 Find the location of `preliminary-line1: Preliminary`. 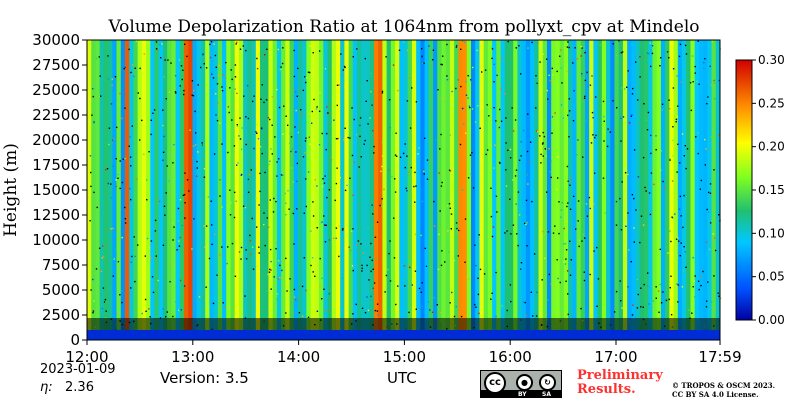

preliminary-line1: Preliminary is located at coordinates (620, 375).